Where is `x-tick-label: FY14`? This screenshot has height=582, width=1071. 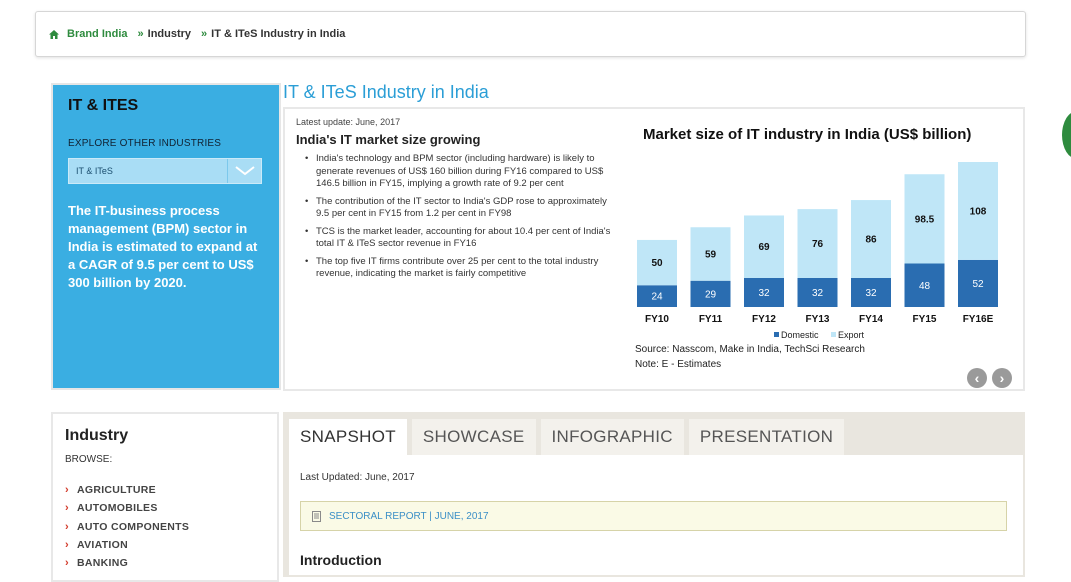 x-tick-label: FY14 is located at coordinates (871, 319).